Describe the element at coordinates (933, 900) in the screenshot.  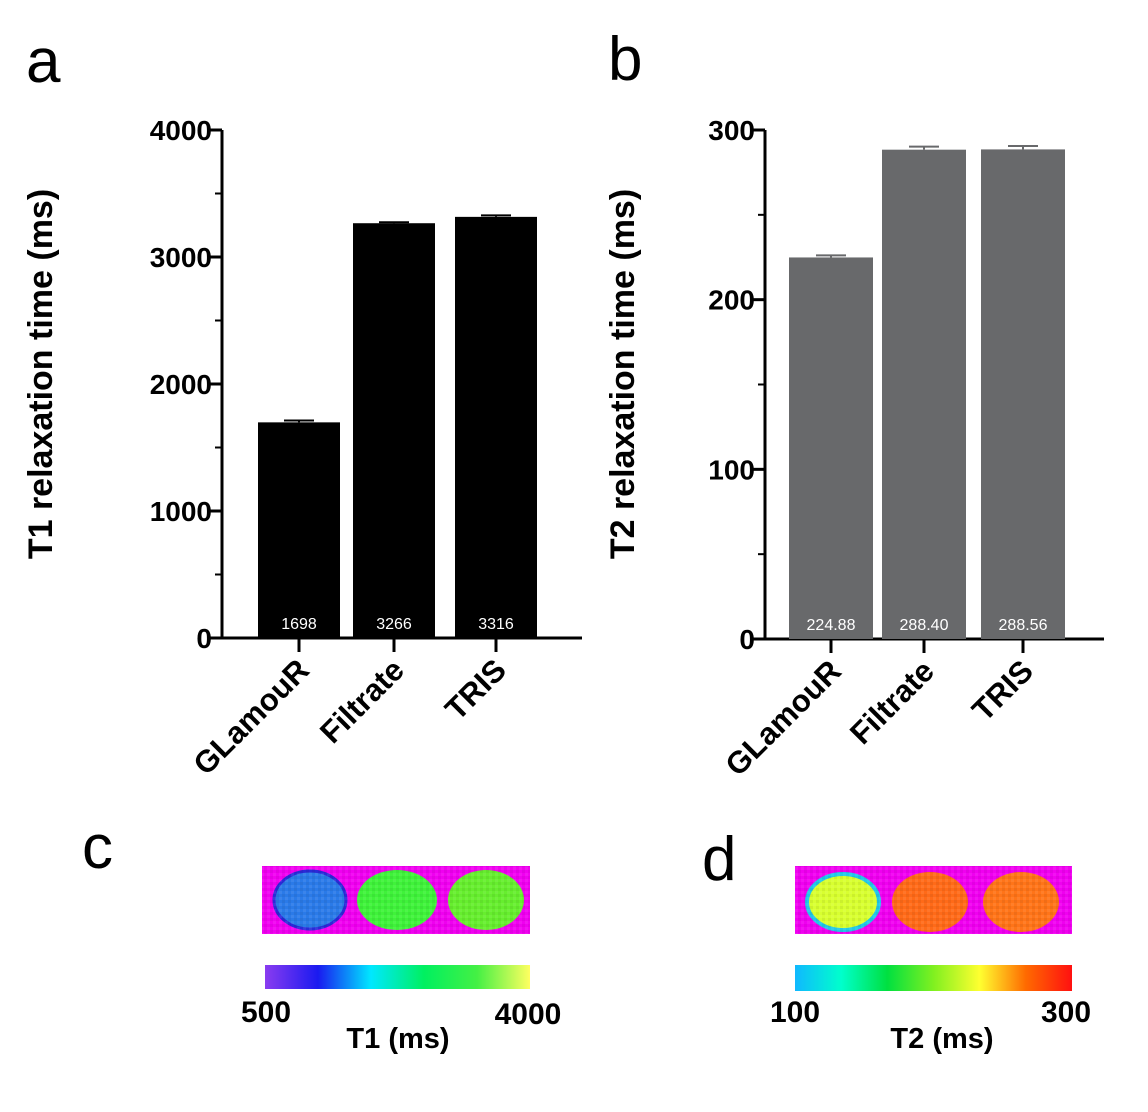
I see `t2-map-texture` at that location.